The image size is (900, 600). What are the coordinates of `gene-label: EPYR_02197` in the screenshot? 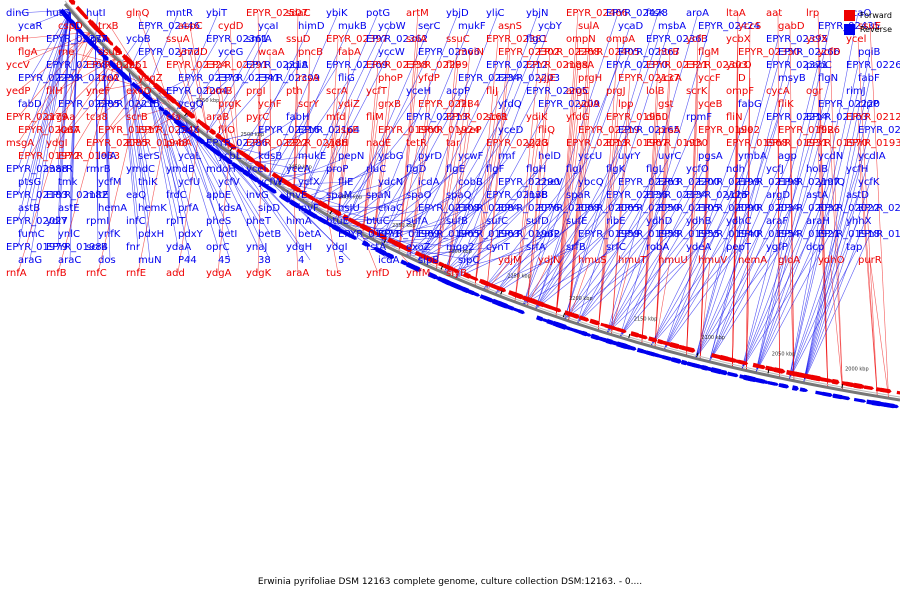 It's located at (809, 182).